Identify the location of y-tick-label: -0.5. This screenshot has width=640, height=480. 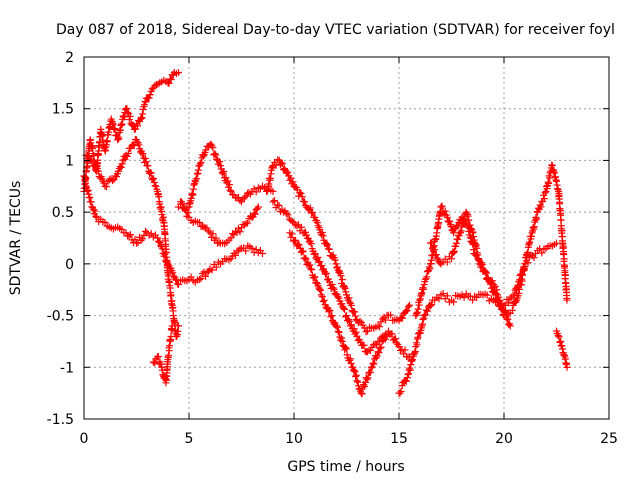
(60, 317).